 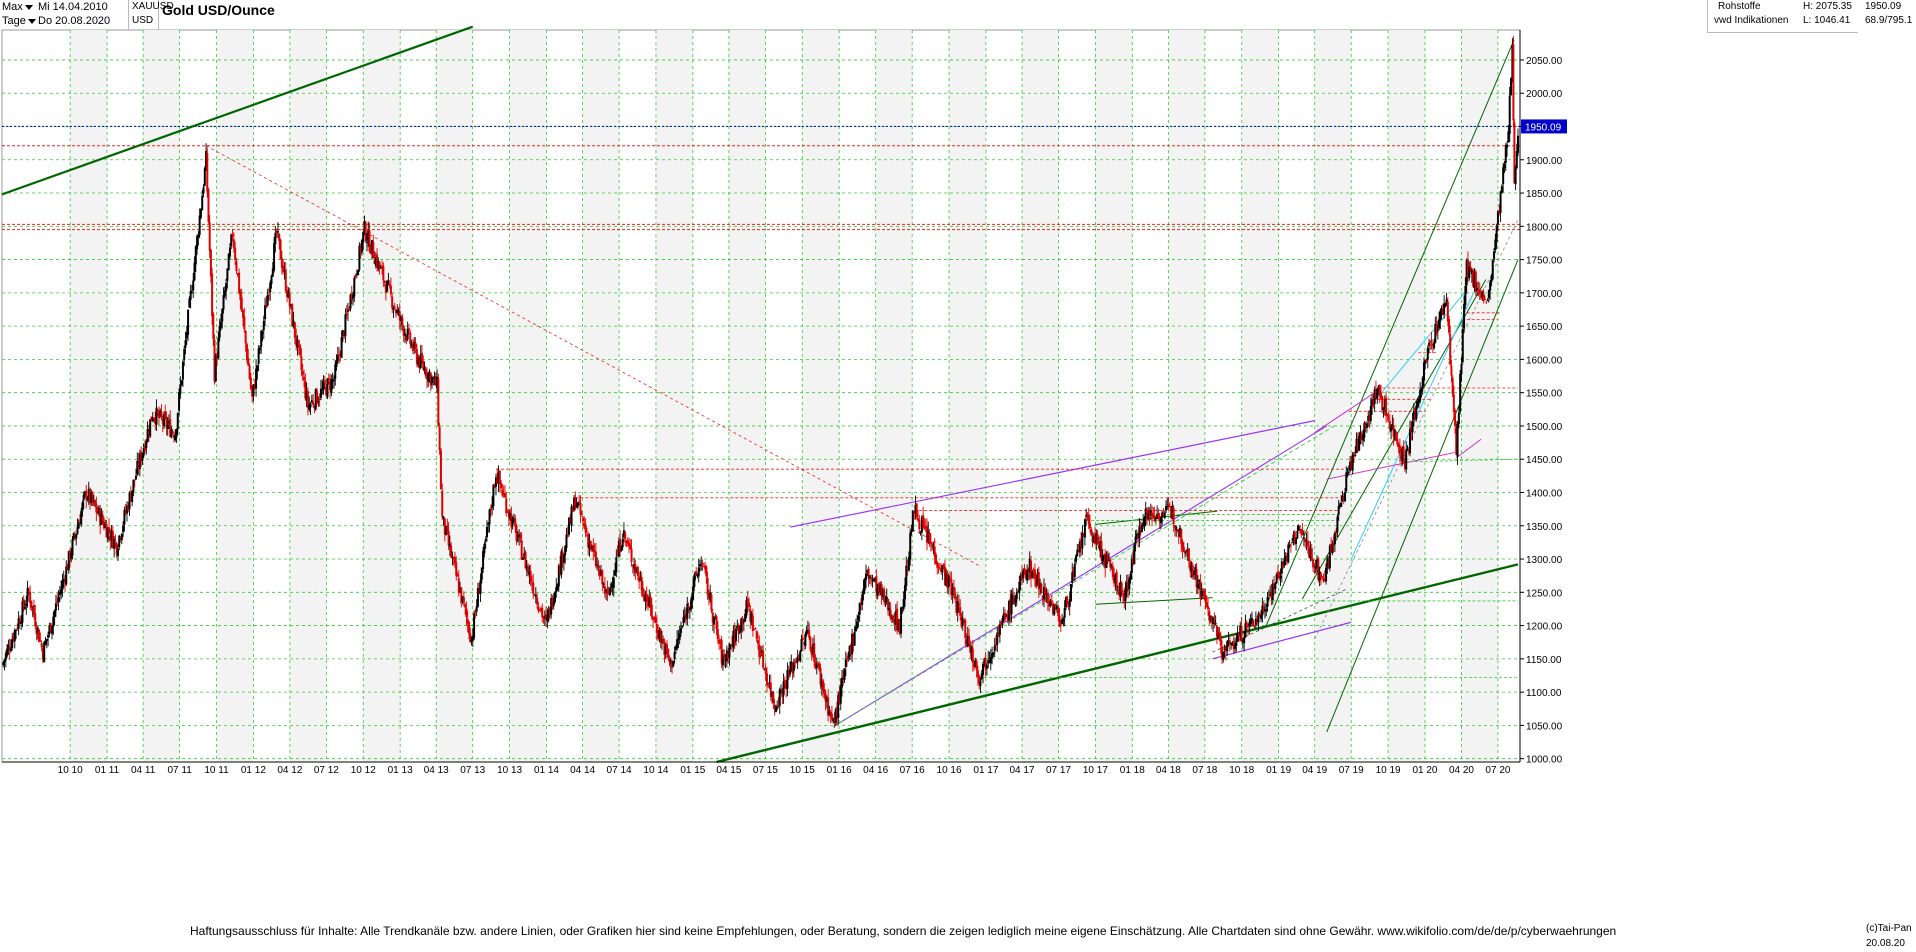 I want to click on x-tick-label: 07 13, so click(x=472, y=770).